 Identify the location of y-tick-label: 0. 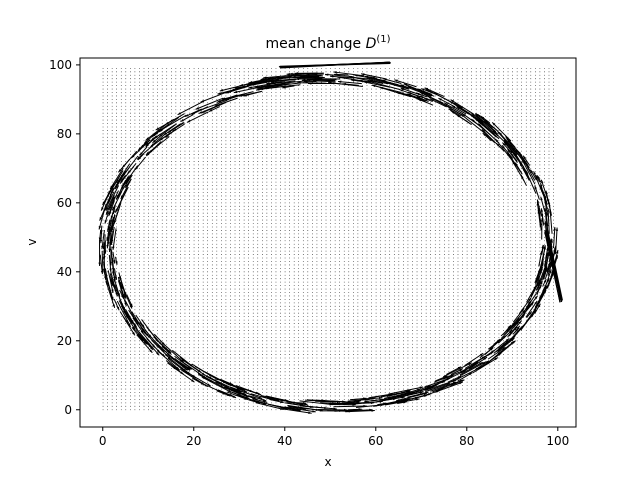
(68, 410).